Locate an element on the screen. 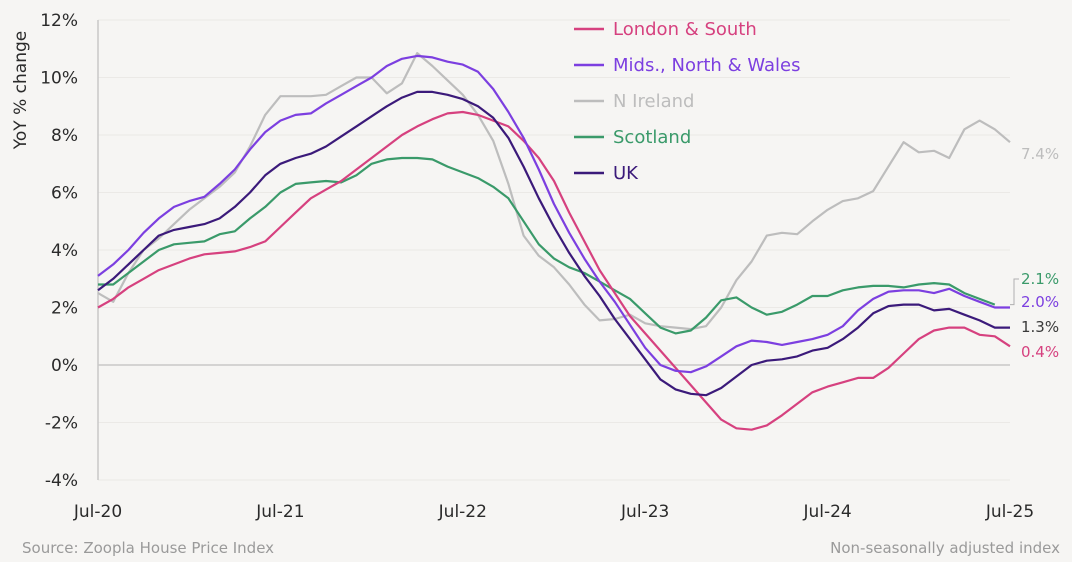 The image size is (1072, 562). y-tick-label: 12% is located at coordinates (59, 21).